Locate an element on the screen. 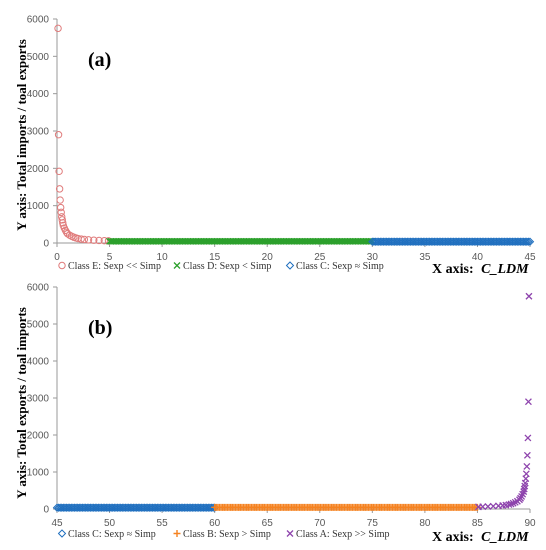 This screenshot has width=546, height=550. x-tick-label: 35 is located at coordinates (425, 257).